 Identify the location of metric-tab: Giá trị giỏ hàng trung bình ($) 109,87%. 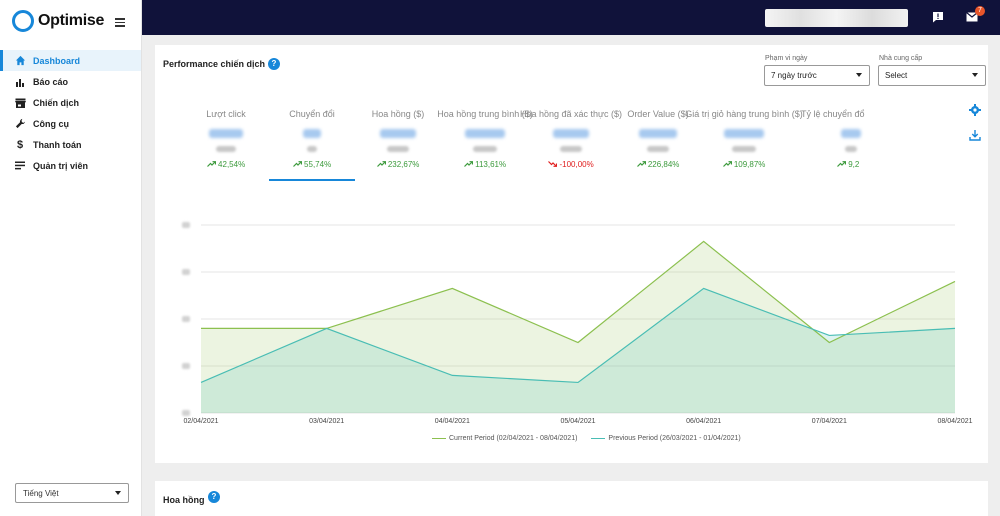
(744, 139).